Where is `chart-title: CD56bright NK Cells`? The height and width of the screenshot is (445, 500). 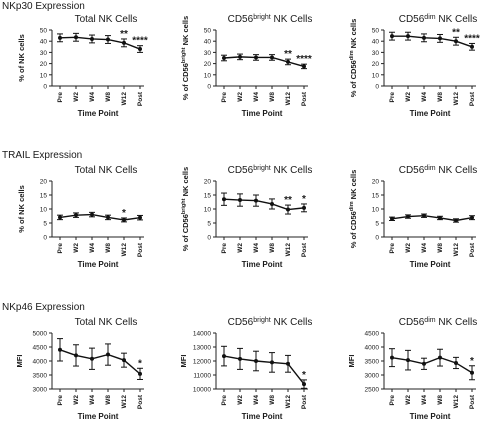
chart-title: CD56bright NK Cells is located at coordinates (270, 20).